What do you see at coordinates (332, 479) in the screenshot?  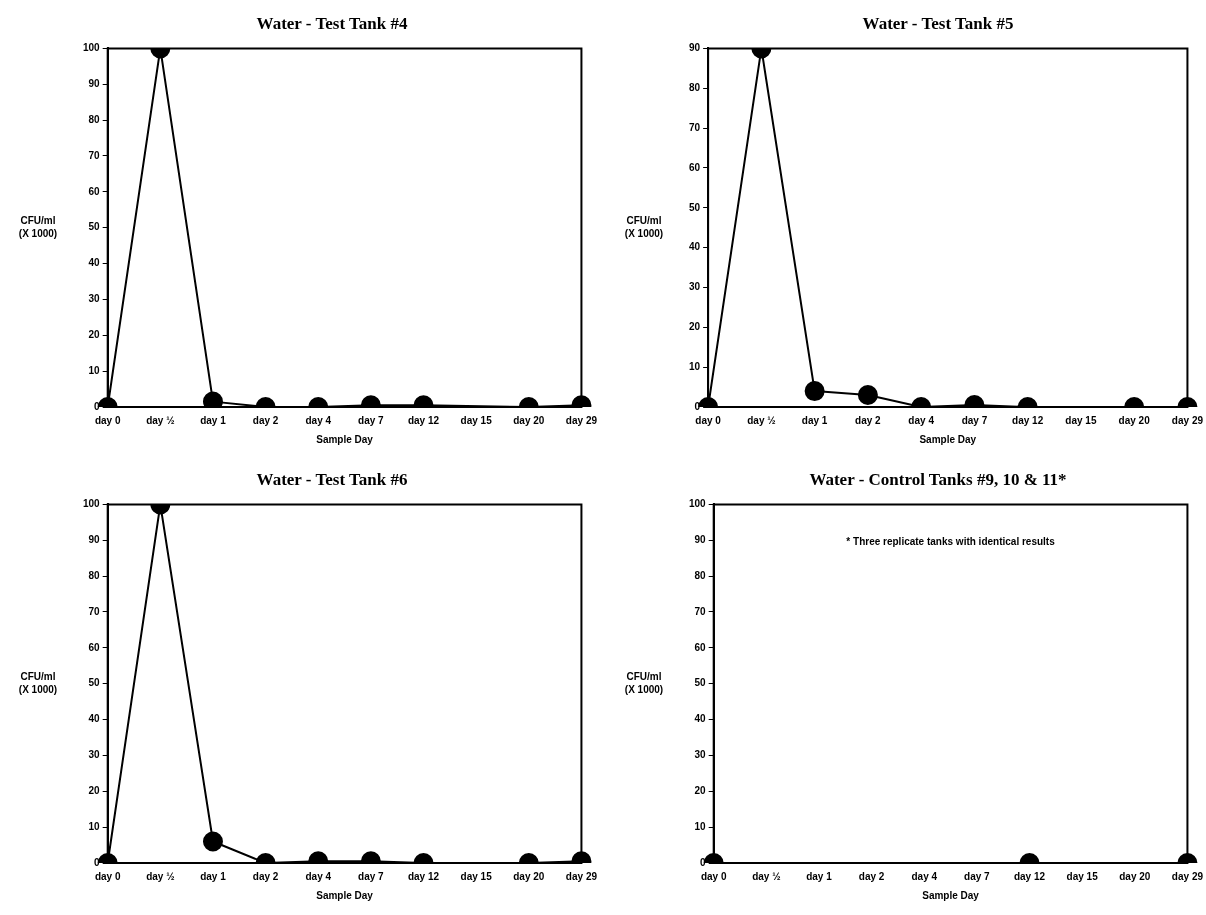 I see `chart-title: Water - Test Tank #6` at bounding box center [332, 479].